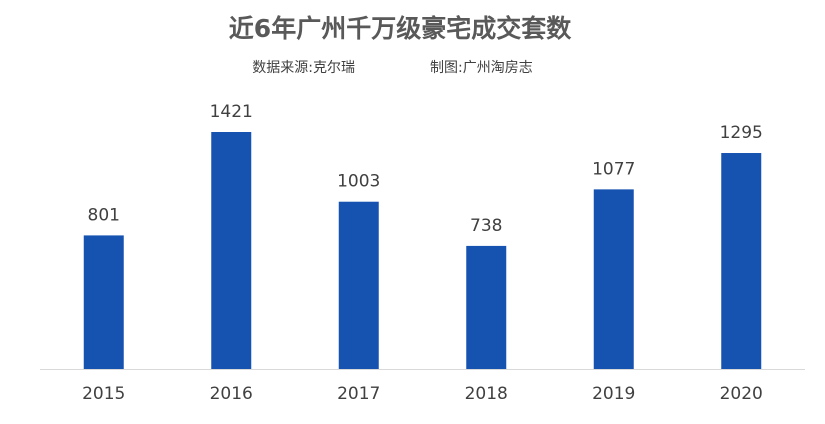 The image size is (825, 424). What do you see at coordinates (481, 68) in the screenshot?
I see `chart-caption: 制图:广州淘房志` at bounding box center [481, 68].